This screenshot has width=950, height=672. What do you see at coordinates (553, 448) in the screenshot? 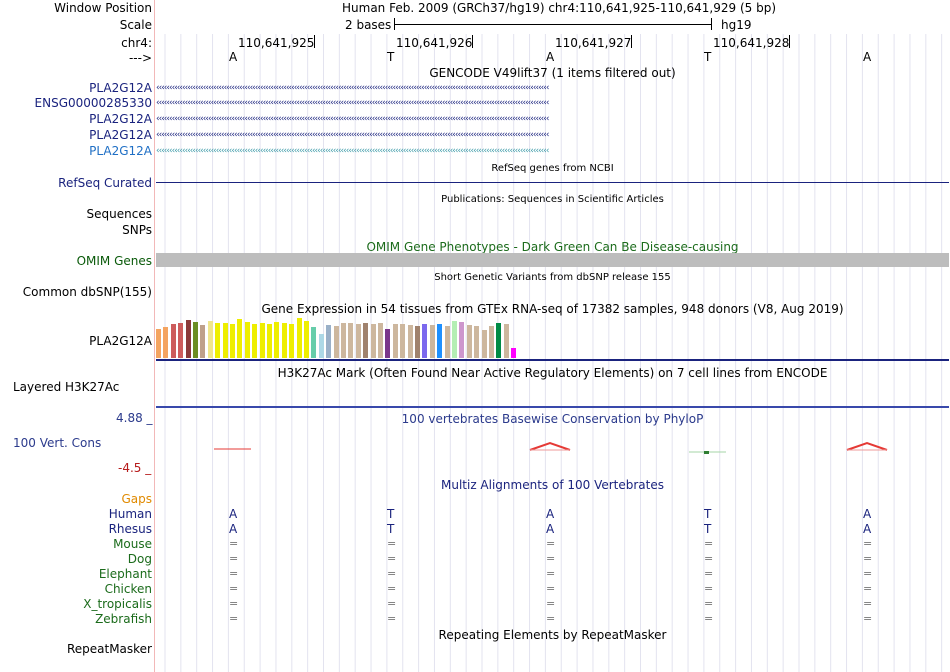
I see `phylop-plot` at bounding box center [553, 448].